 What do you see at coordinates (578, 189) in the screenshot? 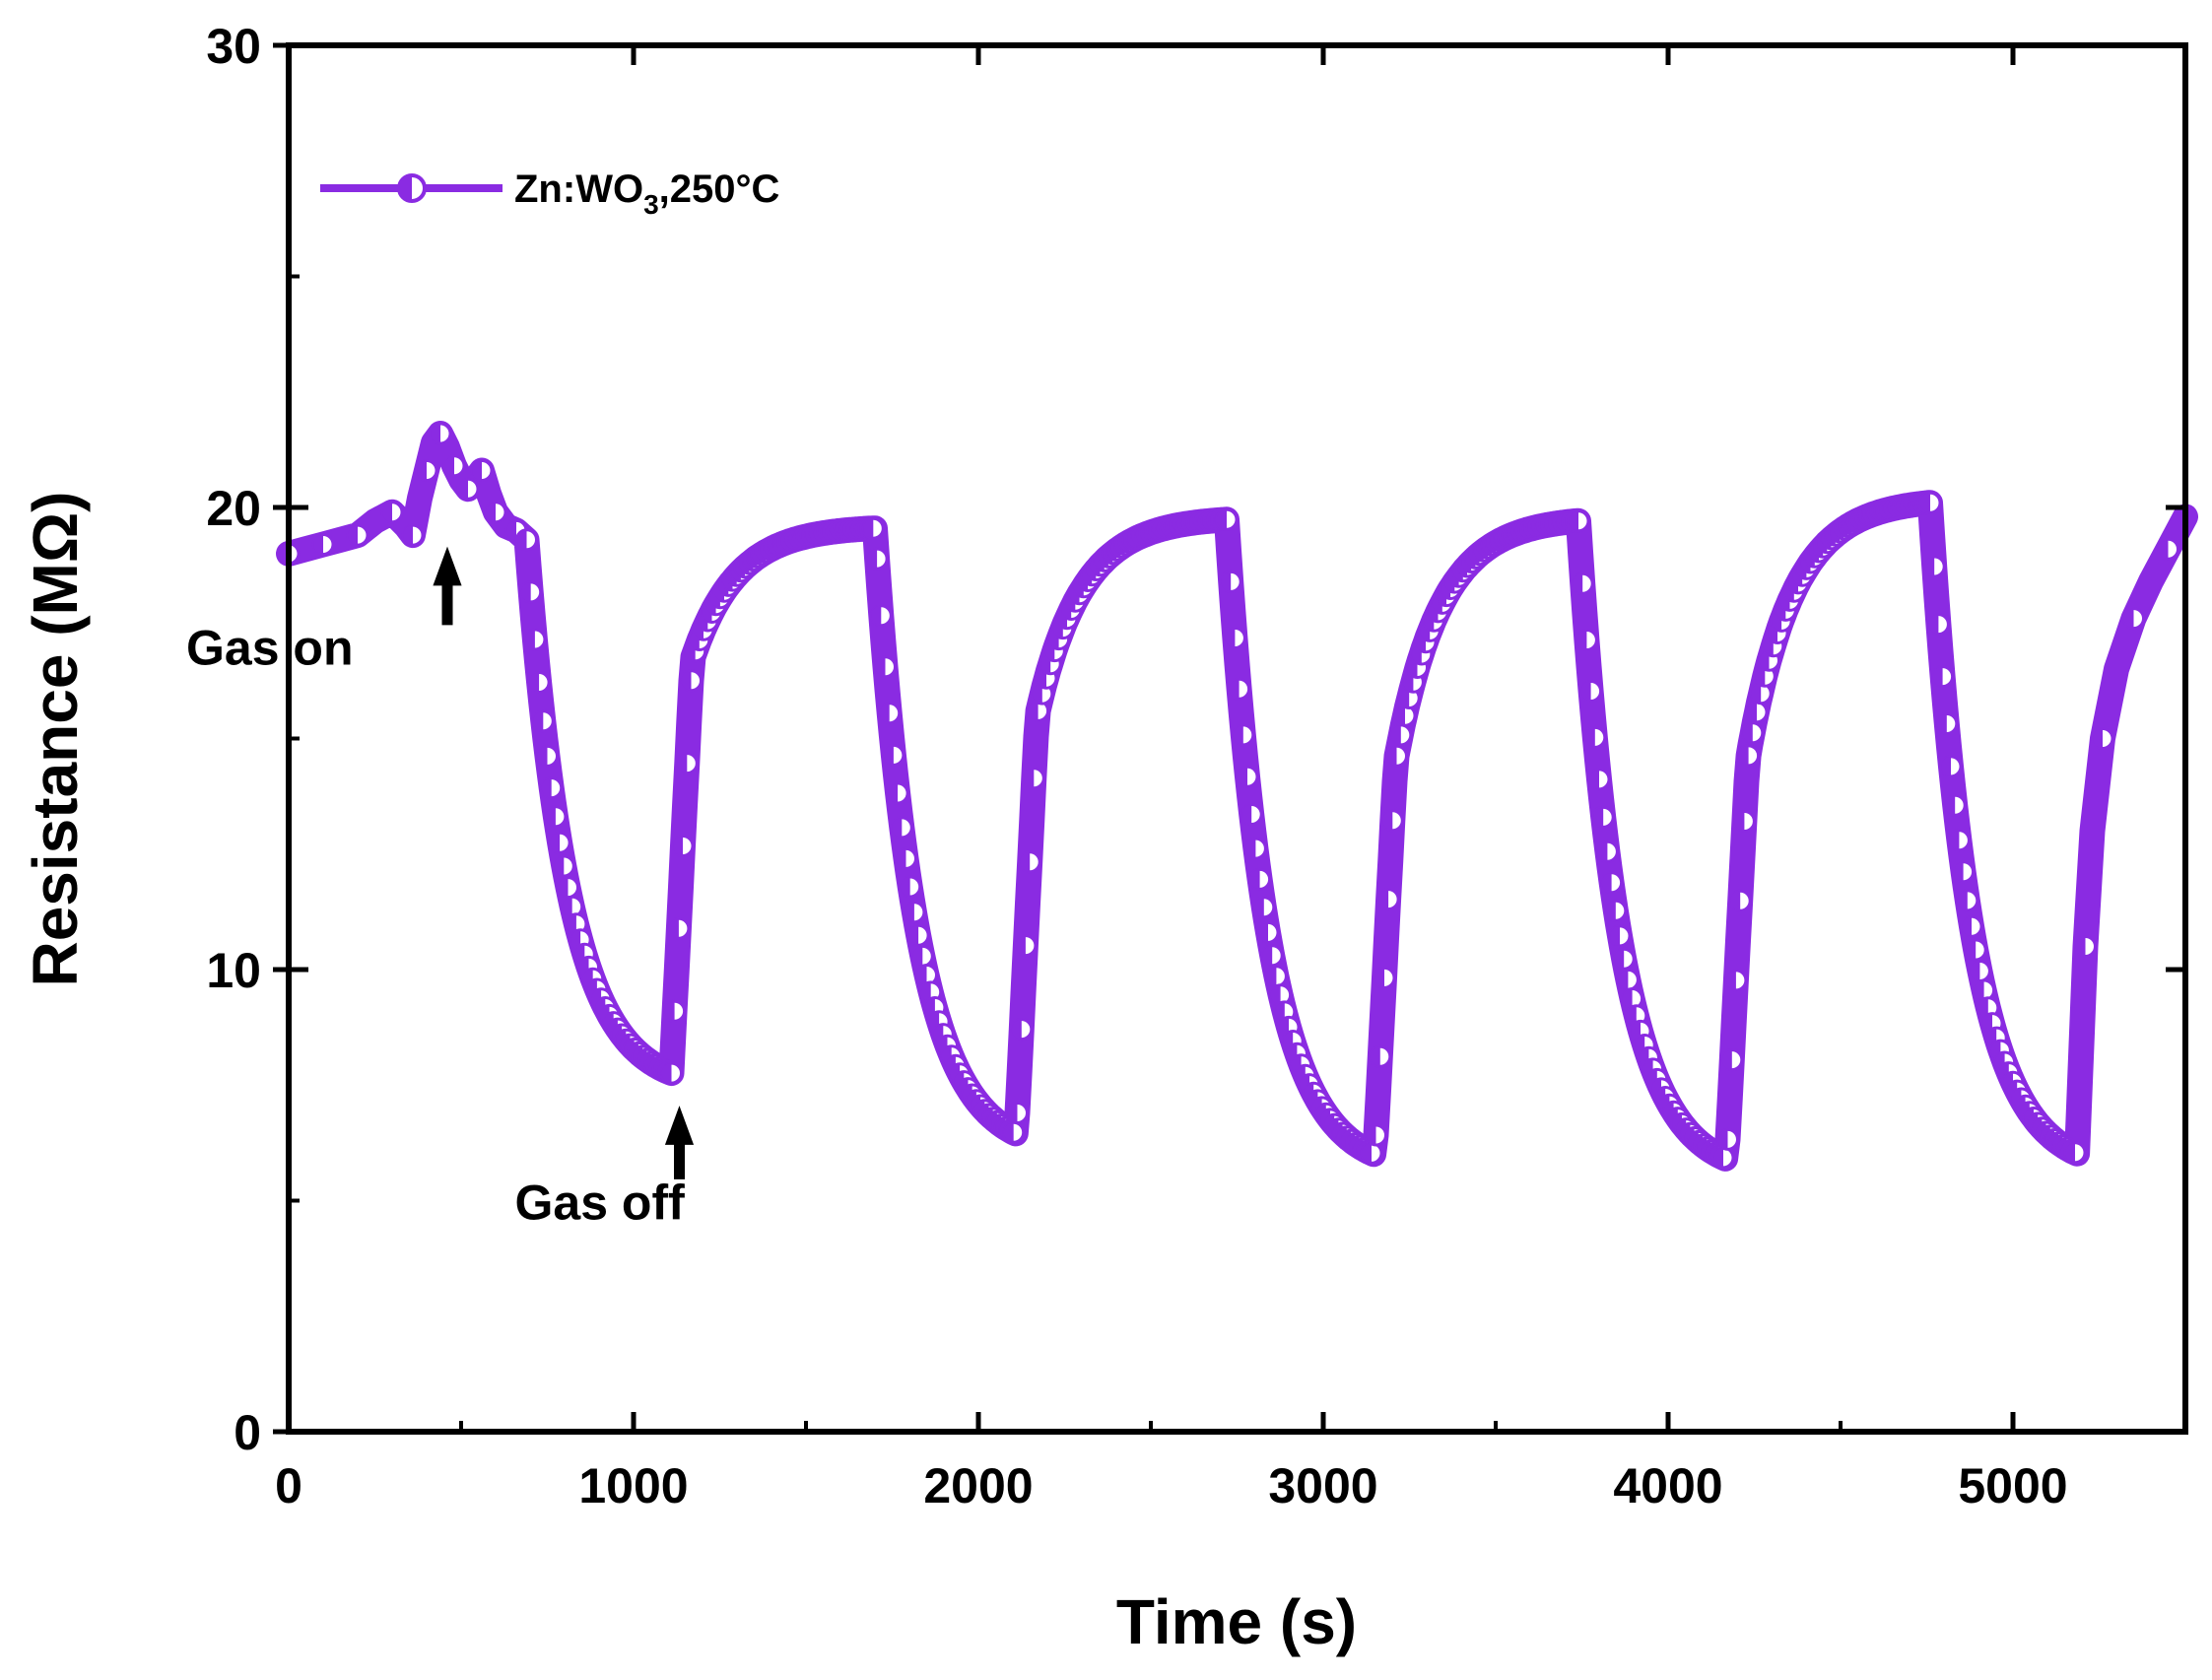
I see `legend-label-main: Zn:WO` at bounding box center [578, 189].